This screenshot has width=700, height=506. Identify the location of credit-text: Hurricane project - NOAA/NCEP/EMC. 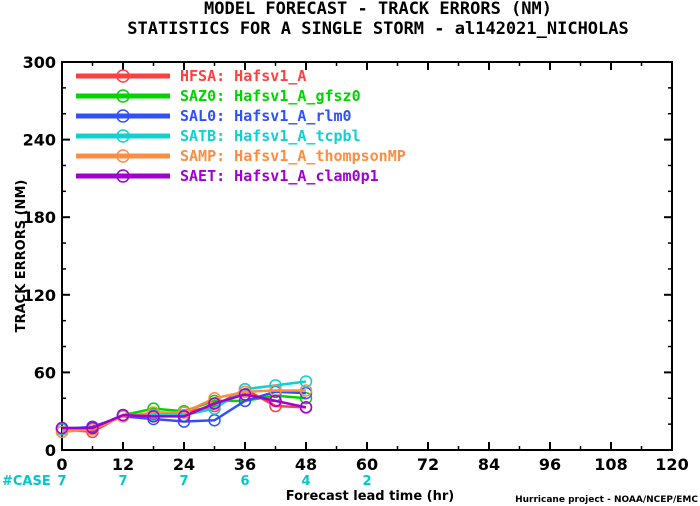
(606, 500).